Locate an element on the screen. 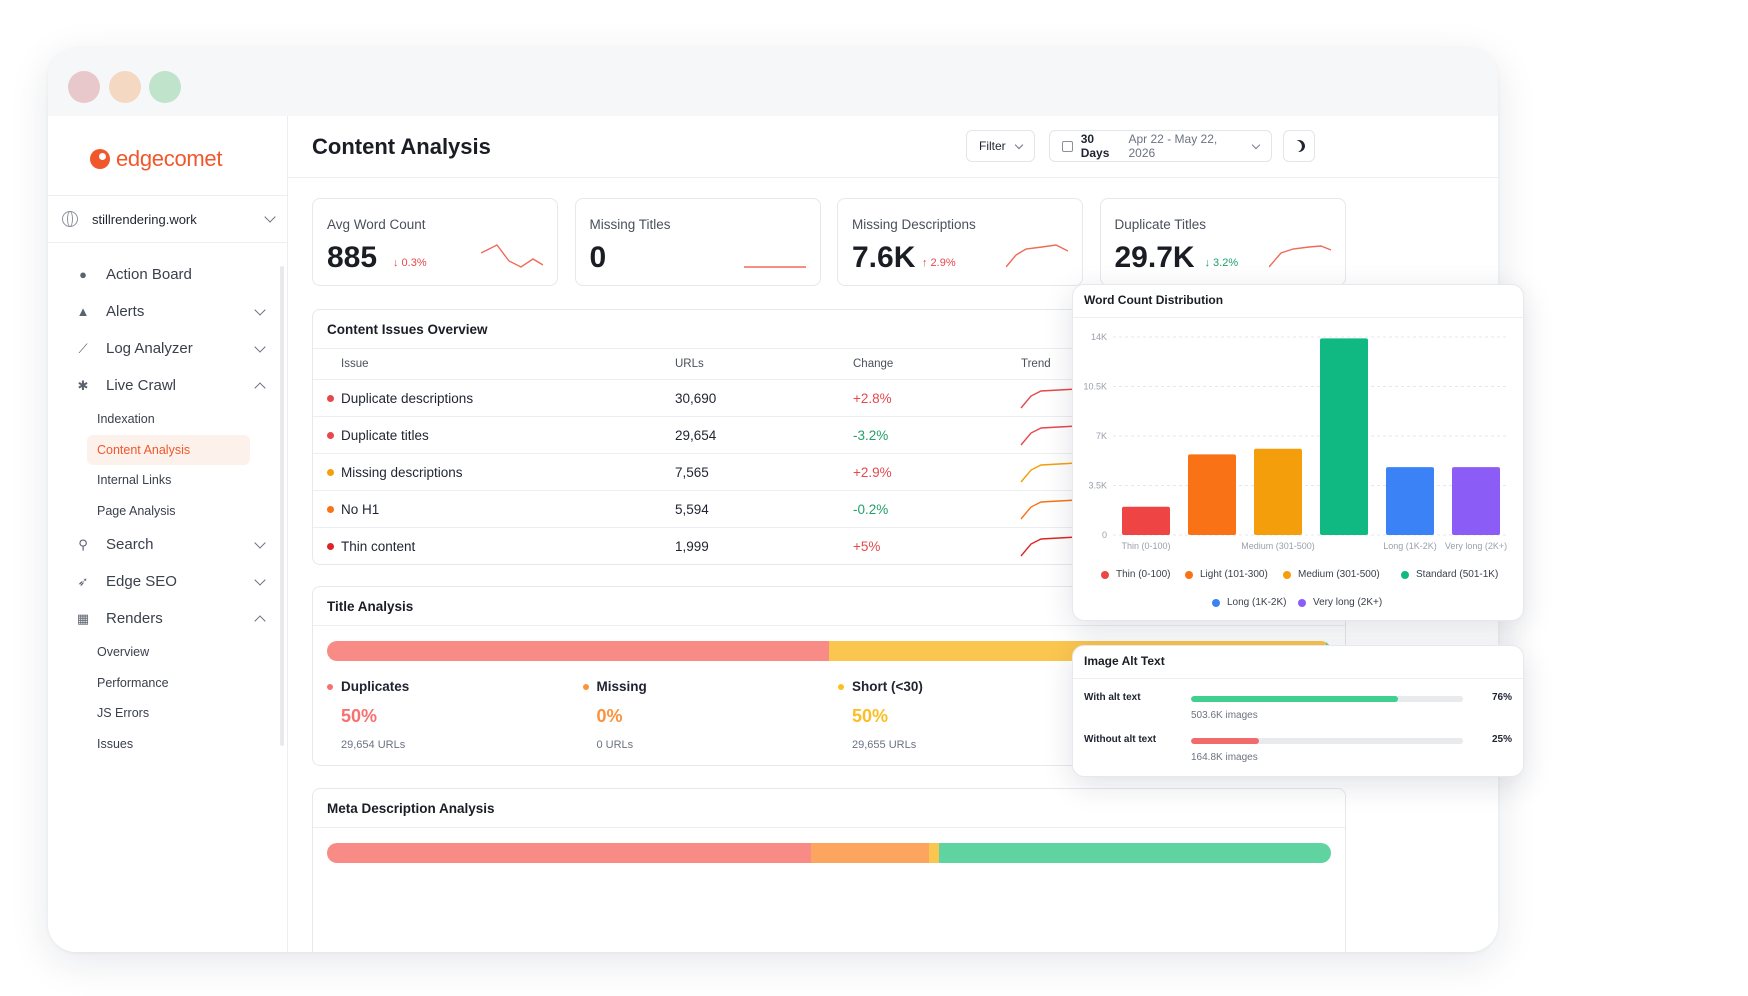 The height and width of the screenshot is (996, 1748). sidebar-item-label: Log Analyzer is located at coordinates (149, 348).